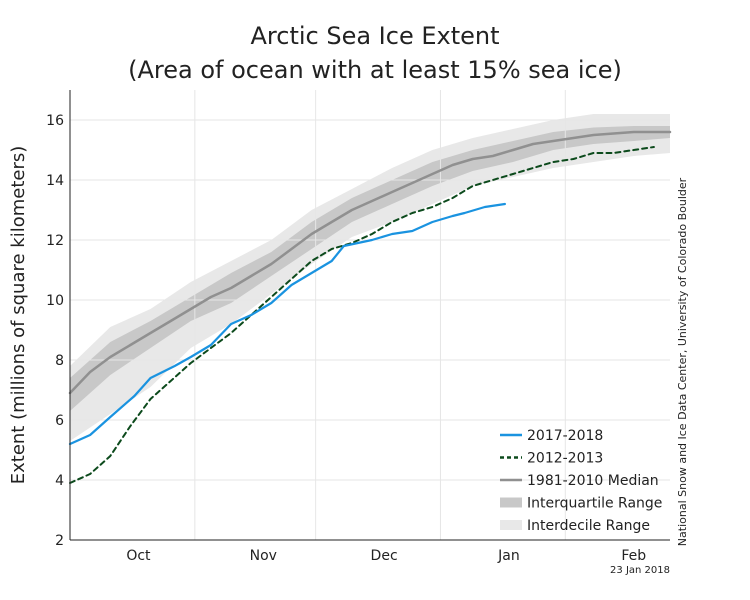  What do you see at coordinates (18, 315) in the screenshot?
I see `y-axis-label: Extent (millions of square kilometers)` at bounding box center [18, 315].